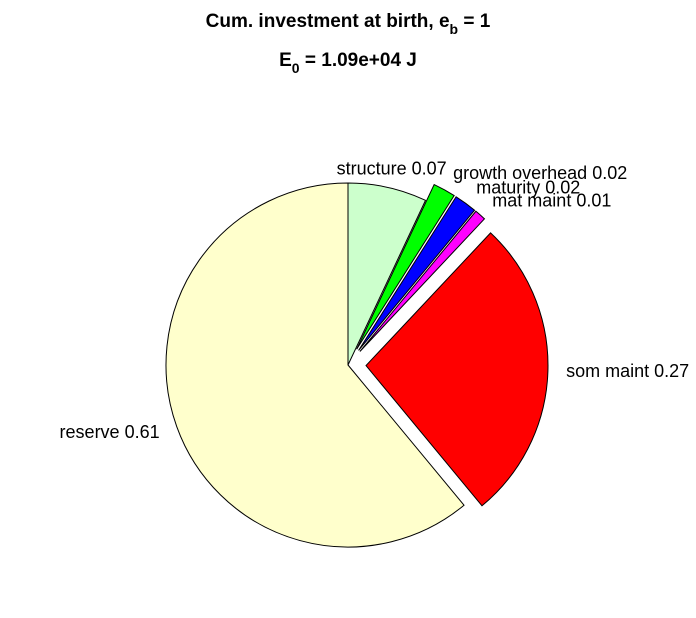 The width and height of the screenshot is (696, 618). I want to click on slice-name: growth overhead, so click(520, 173).